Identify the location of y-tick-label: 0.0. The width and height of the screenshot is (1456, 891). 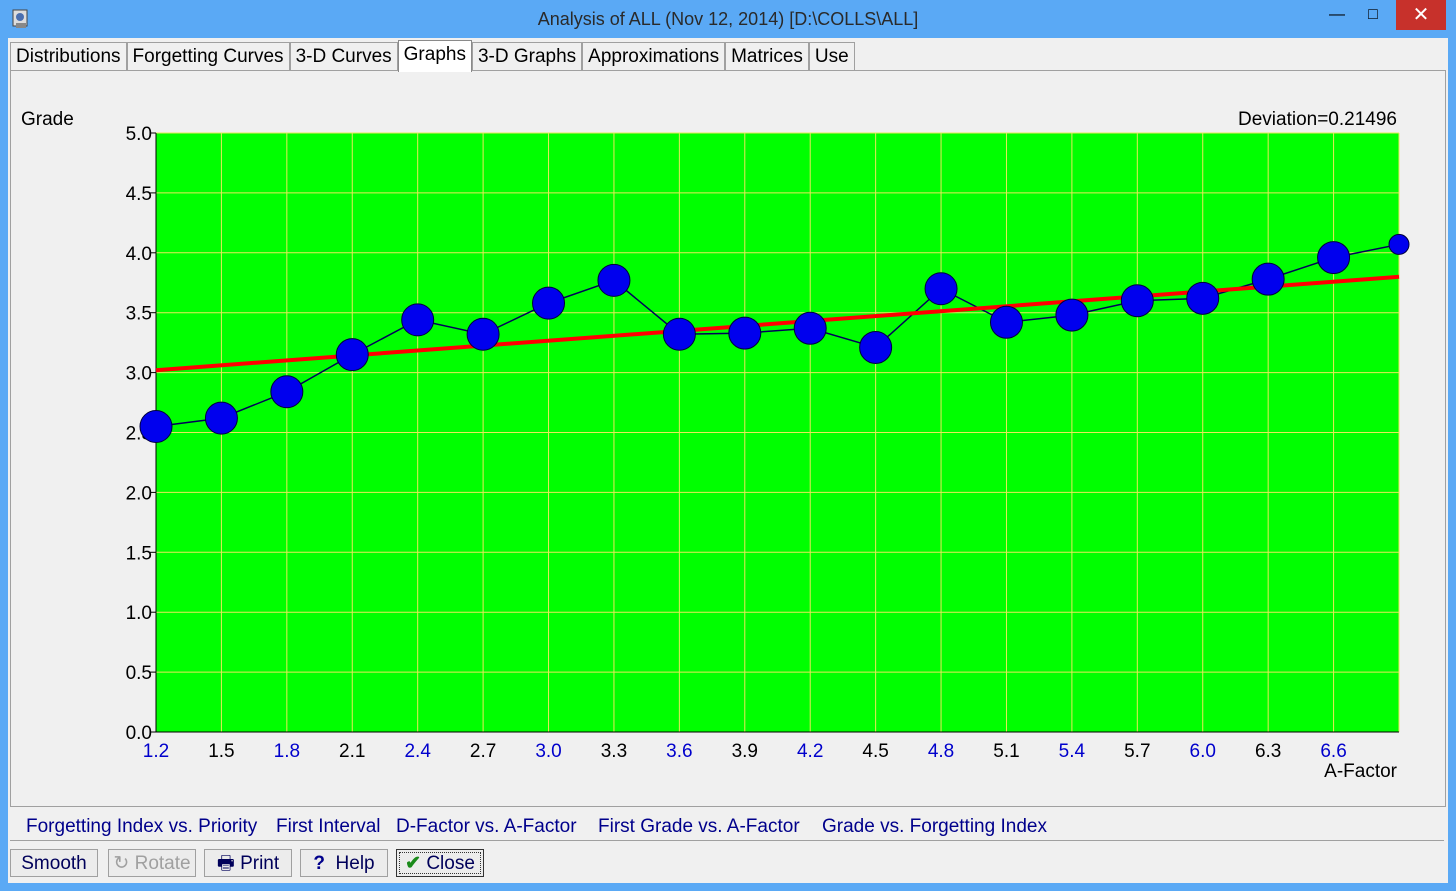
(139, 733).